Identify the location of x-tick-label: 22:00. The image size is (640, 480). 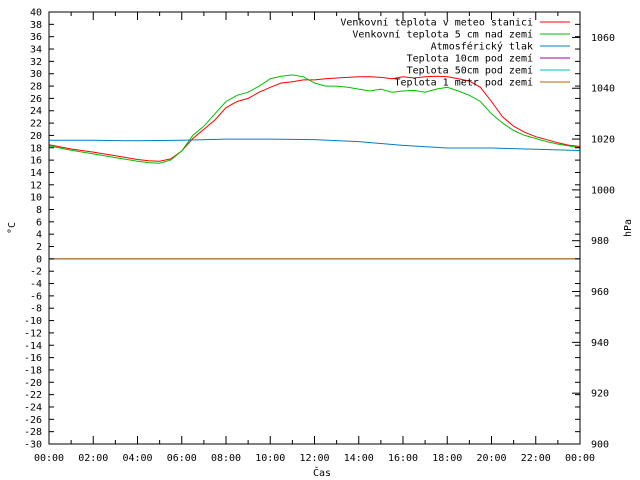
(536, 458).